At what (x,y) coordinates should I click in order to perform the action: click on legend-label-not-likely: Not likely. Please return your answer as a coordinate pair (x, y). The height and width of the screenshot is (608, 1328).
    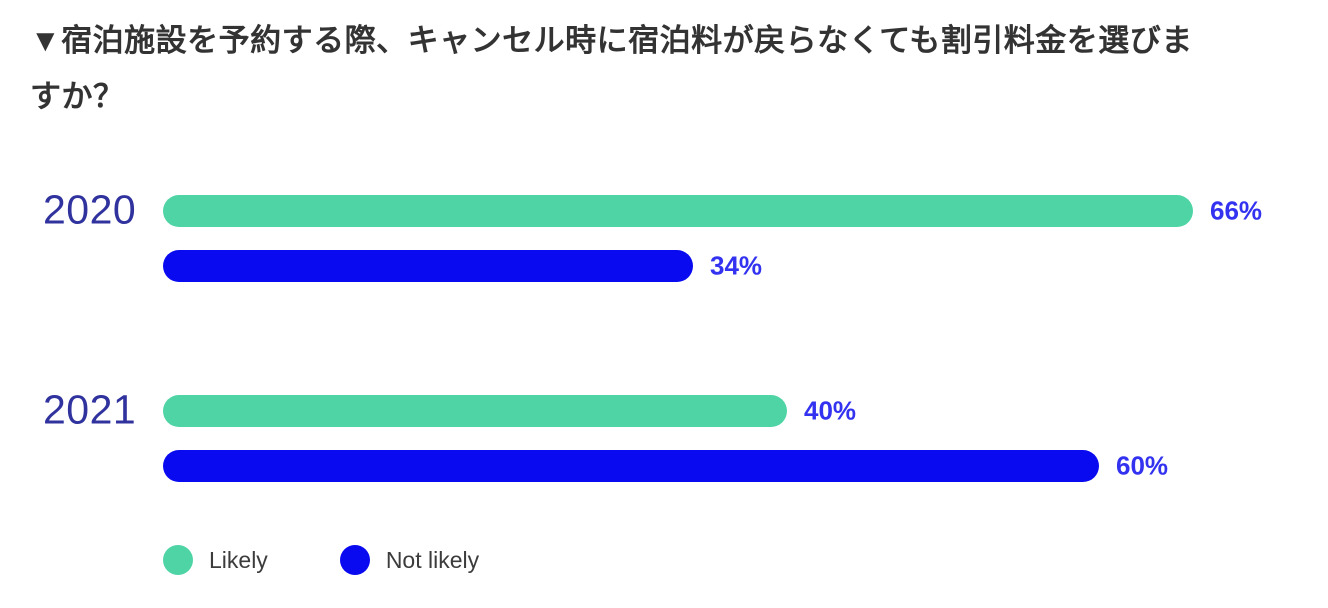
    Looking at the image, I should click on (432, 559).